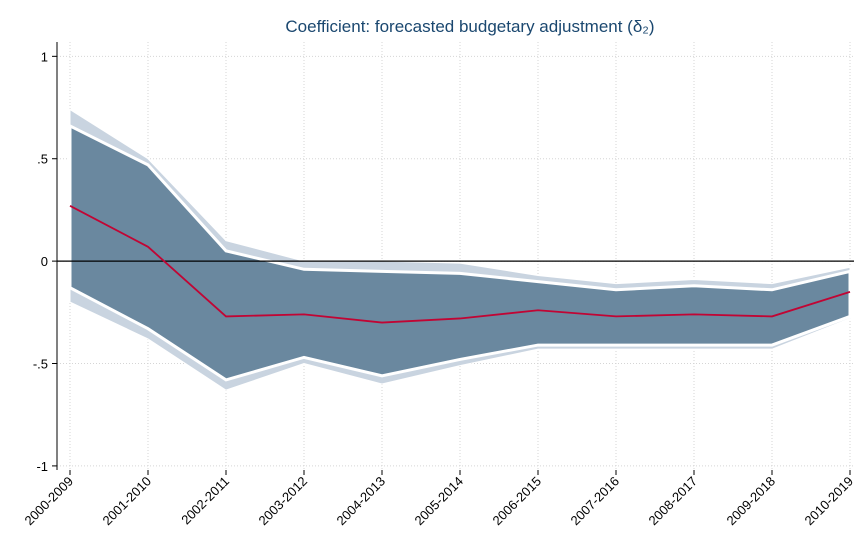 The image size is (858, 555). Describe the element at coordinates (595, 501) in the screenshot. I see `x-tick-label: 2007-2016` at that location.